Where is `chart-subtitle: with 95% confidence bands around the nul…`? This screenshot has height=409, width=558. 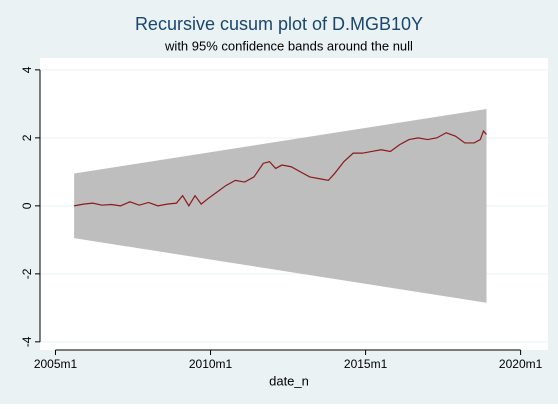 chart-subtitle: with 95% confidence bands around the nul… is located at coordinates (288, 45).